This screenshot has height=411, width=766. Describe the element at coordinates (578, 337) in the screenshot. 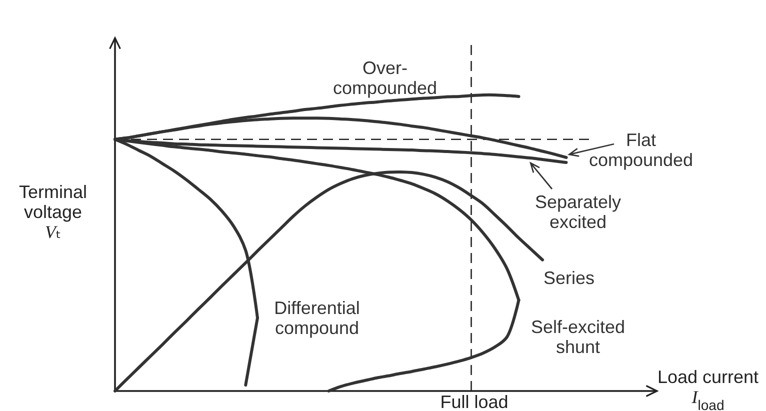

I see `series-label: Self-excited shunt` at that location.